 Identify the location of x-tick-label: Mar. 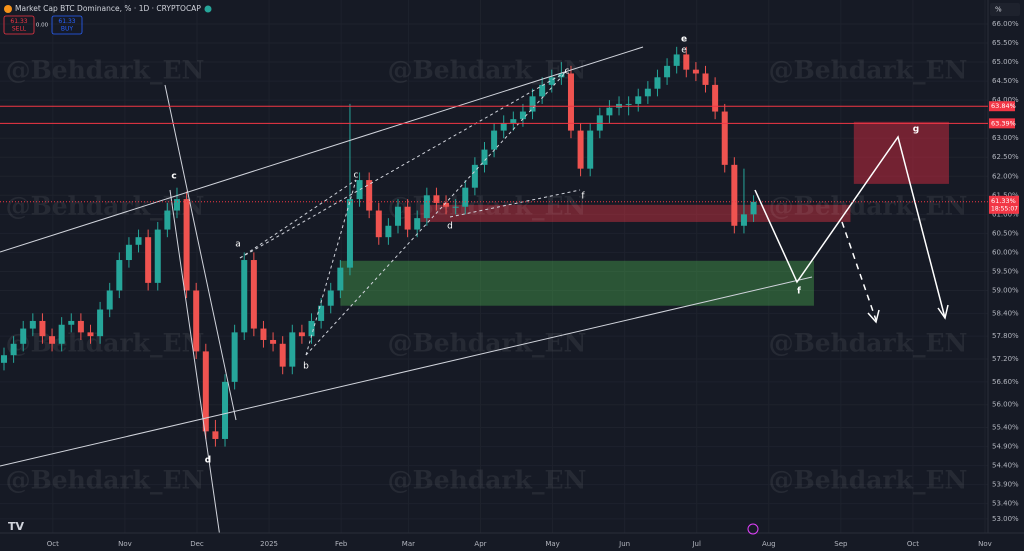
(408, 544).